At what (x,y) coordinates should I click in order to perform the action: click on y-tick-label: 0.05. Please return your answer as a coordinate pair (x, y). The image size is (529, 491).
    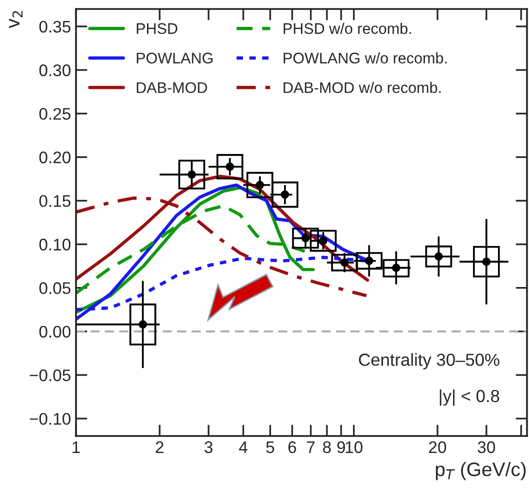
    Looking at the image, I should click on (54, 288).